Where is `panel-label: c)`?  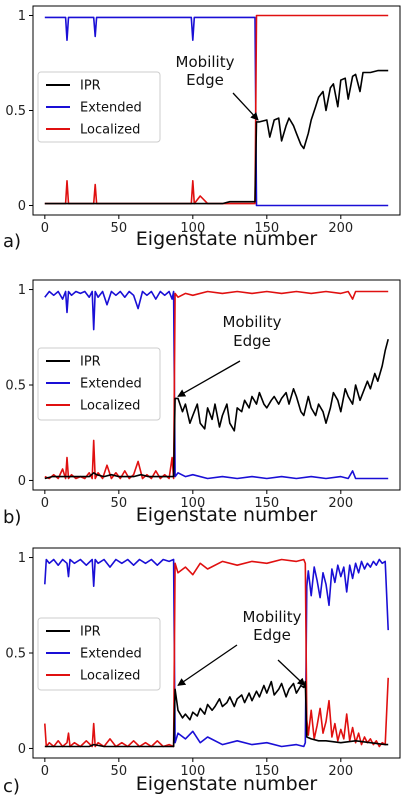
panel-label: c) is located at coordinates (11, 786).